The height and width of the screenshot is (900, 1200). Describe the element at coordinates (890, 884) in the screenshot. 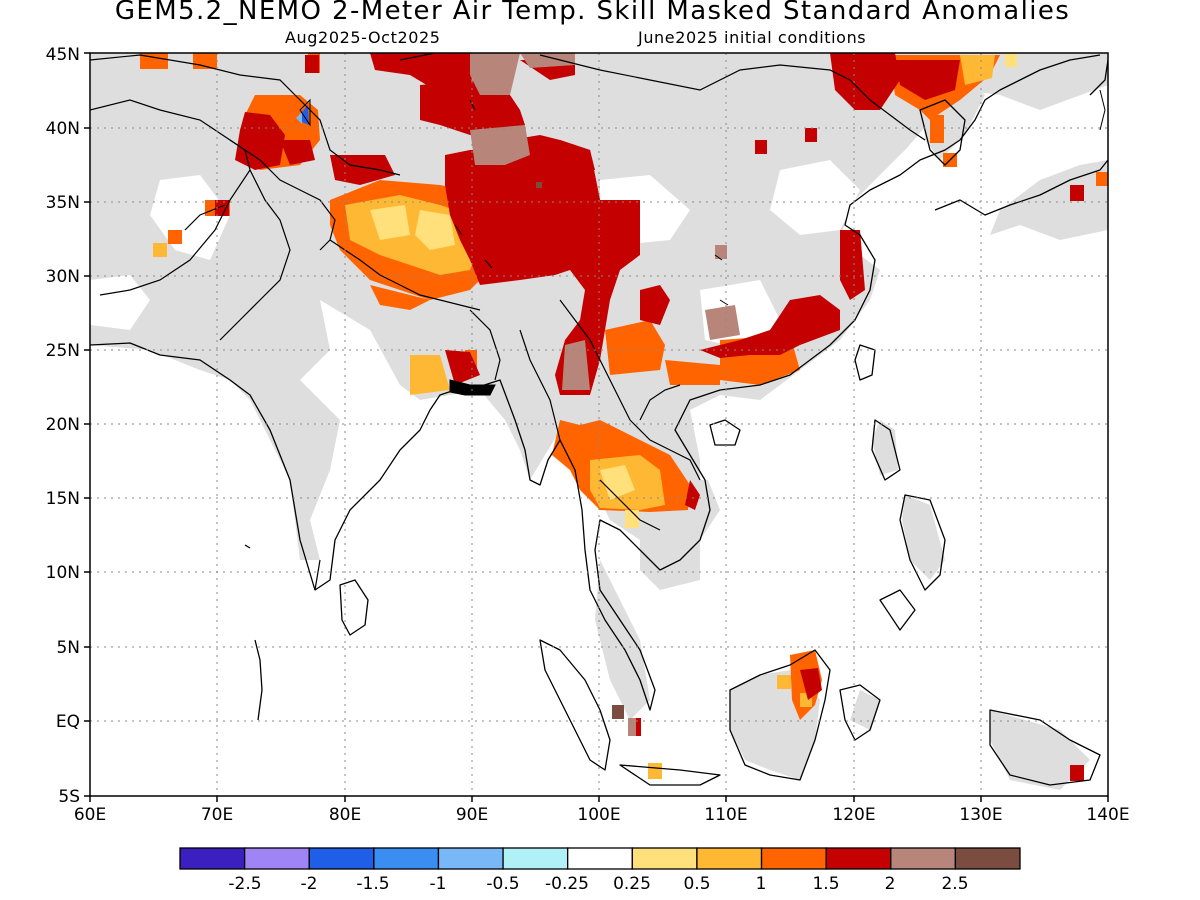

I see `colorbar-label: 2` at that location.